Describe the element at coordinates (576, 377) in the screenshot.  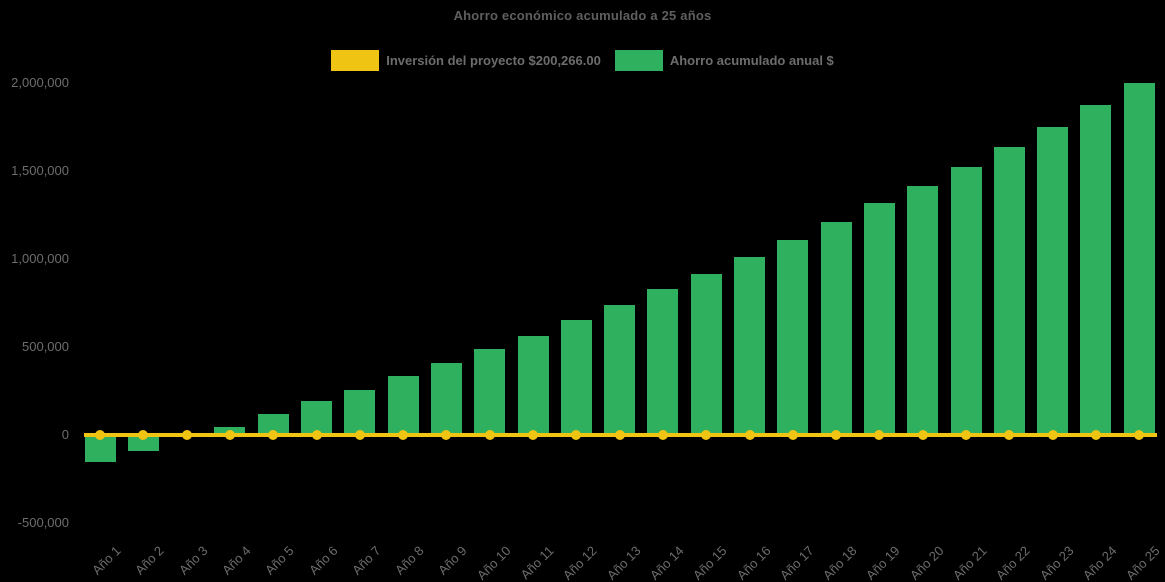
I see `bar-año-12` at that location.